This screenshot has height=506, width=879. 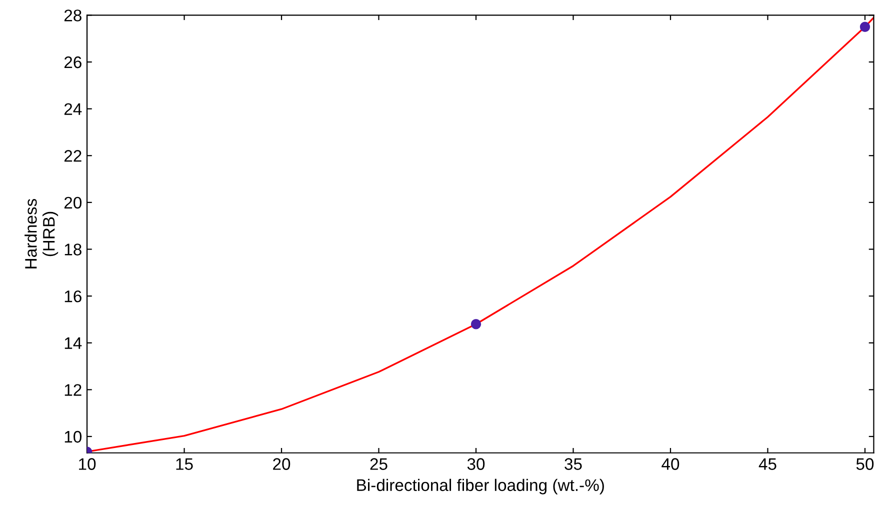 I want to click on y-tick-label: 20, so click(x=73, y=202).